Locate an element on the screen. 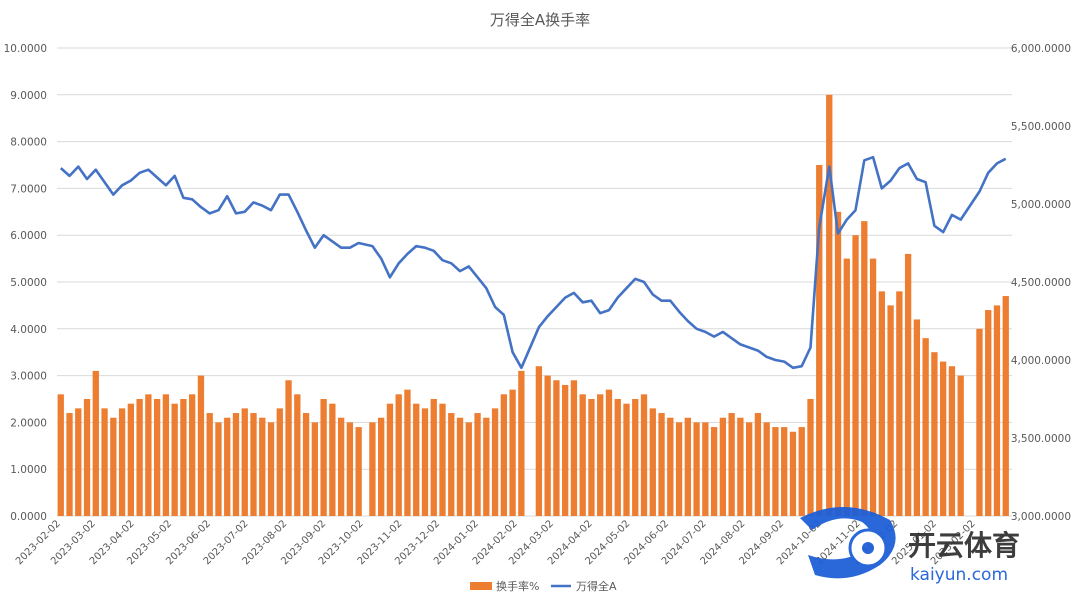 The height and width of the screenshot is (607, 1080). watermark-logo: 开云体育 kaiyun.com is located at coordinates (910, 545).